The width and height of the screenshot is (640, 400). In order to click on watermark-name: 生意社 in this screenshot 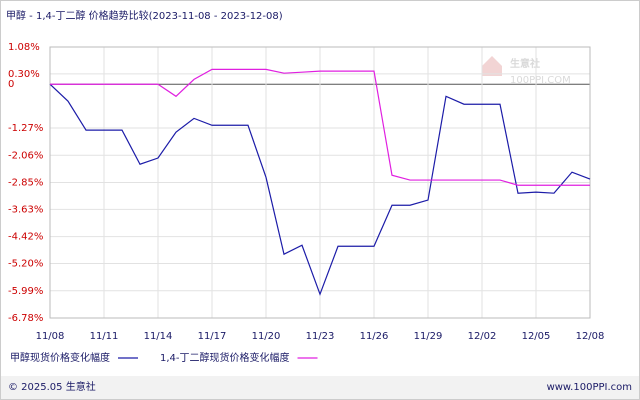, I will do `click(525, 63)`.